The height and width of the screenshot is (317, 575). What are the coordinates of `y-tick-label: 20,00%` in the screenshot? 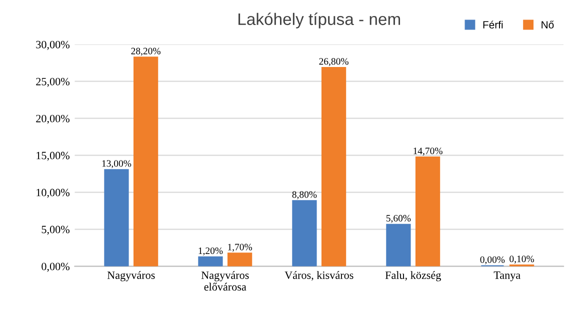 It's located at (53, 119).